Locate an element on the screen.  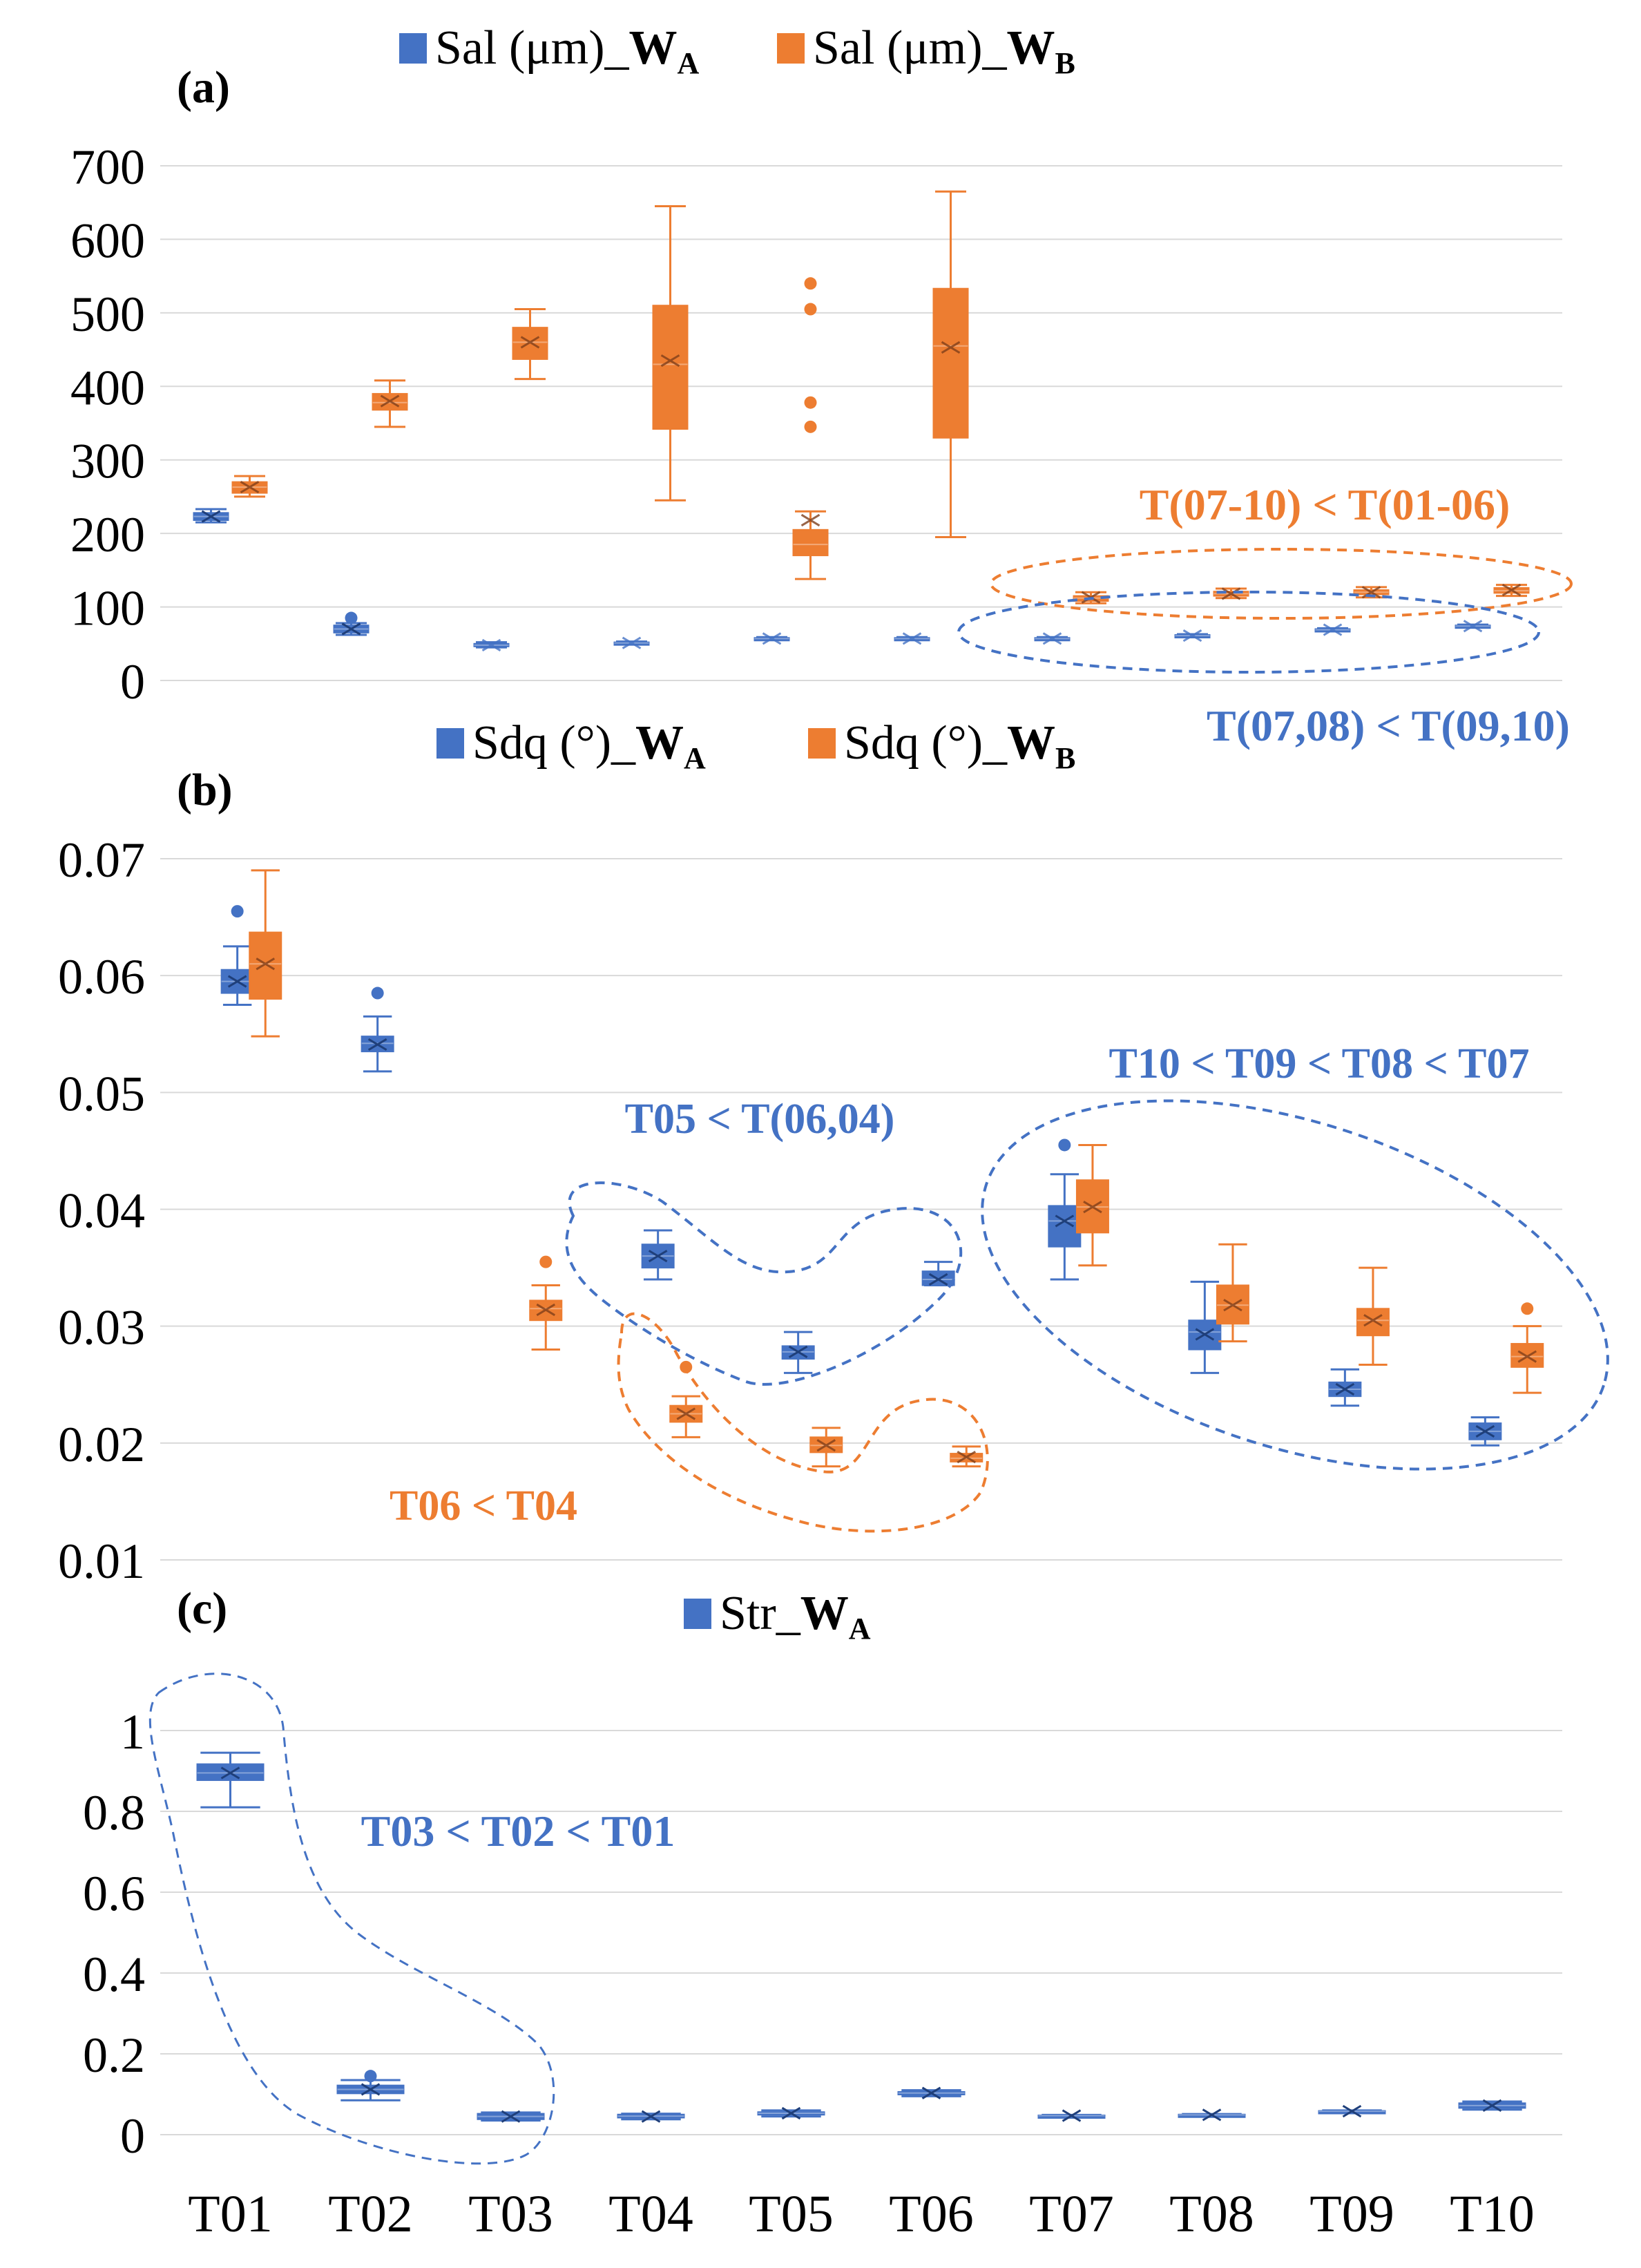
legend-sub: B is located at coordinates (1065, 63).